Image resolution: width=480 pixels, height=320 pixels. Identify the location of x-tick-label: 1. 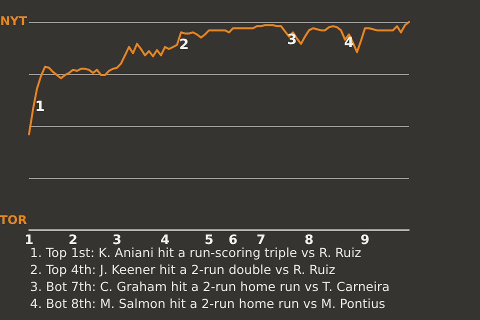
(29, 240).